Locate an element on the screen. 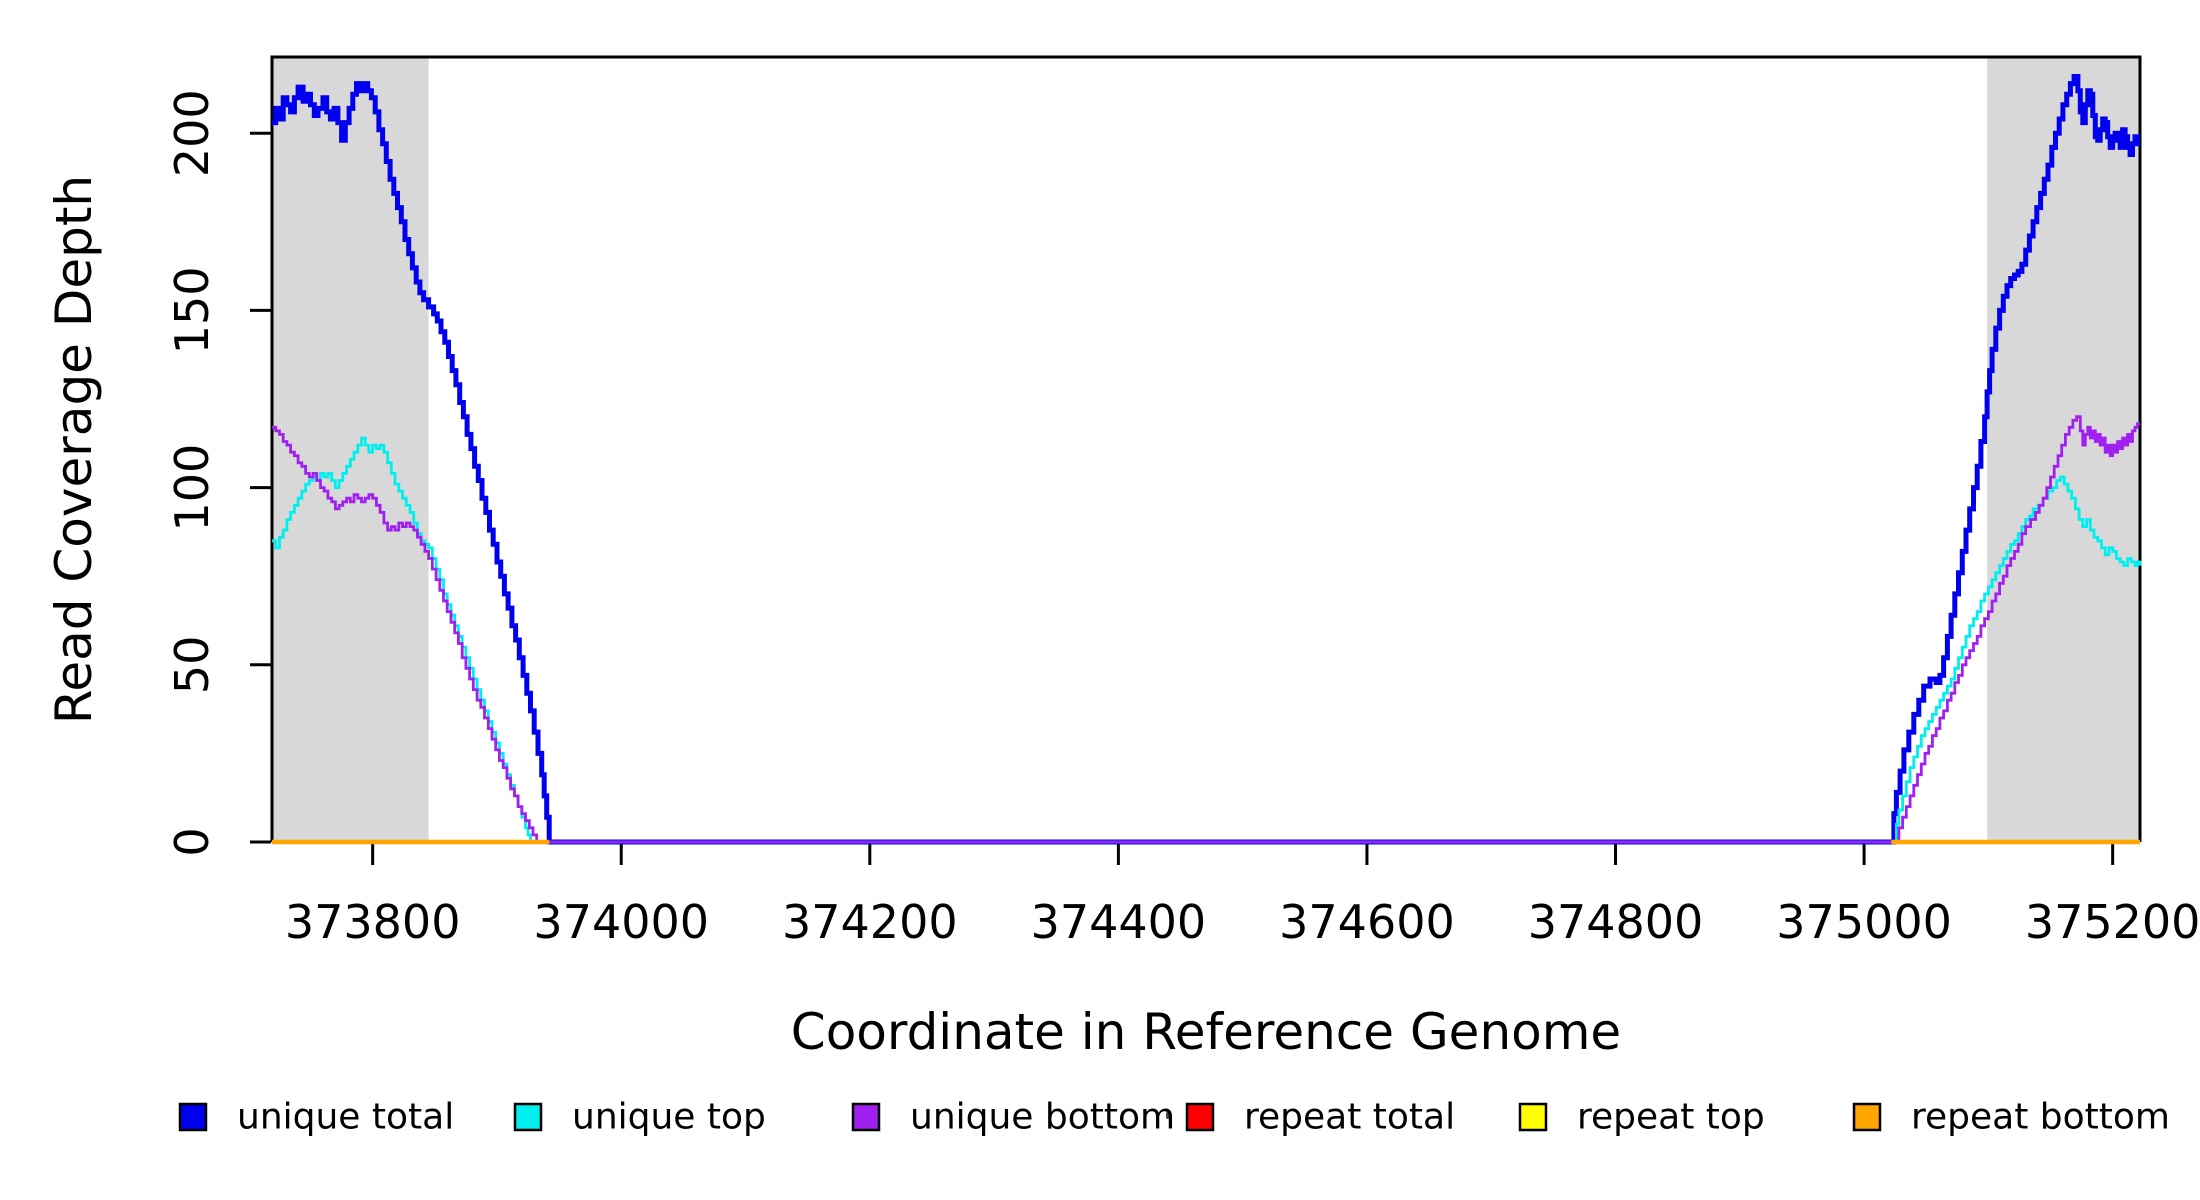  legend-swatch-unique-total is located at coordinates (193, 1117).